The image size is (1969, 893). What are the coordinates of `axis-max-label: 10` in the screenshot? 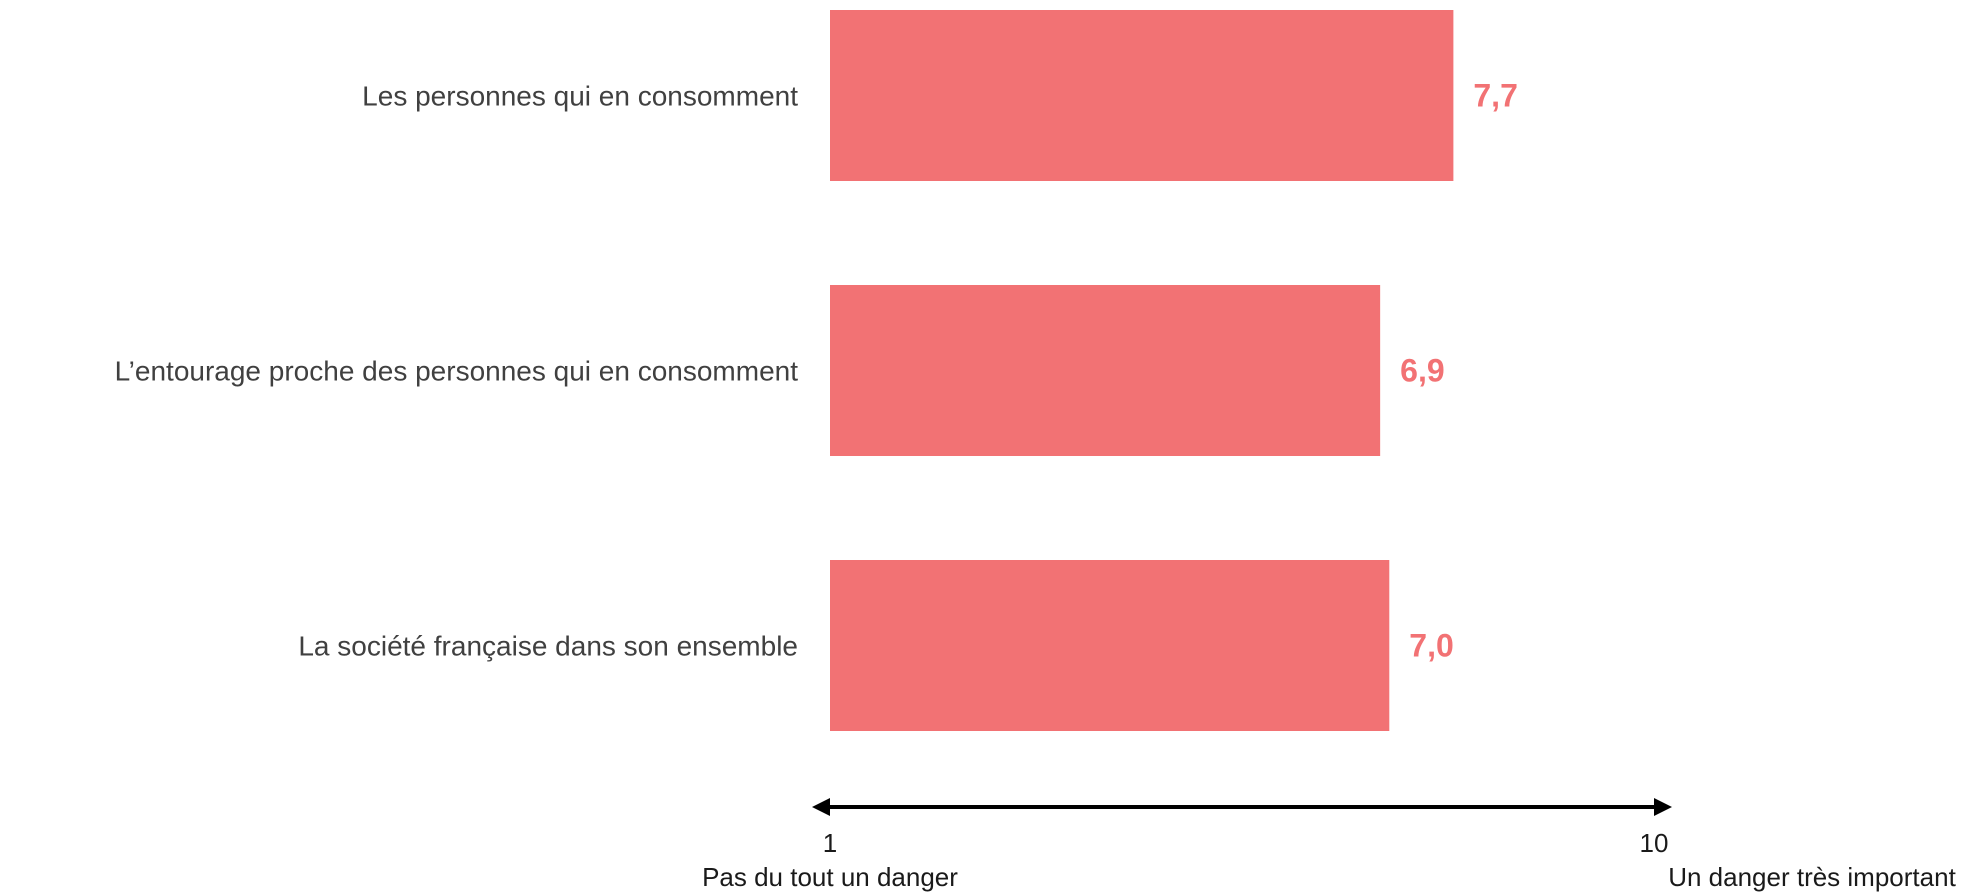 It's located at (1654, 843).